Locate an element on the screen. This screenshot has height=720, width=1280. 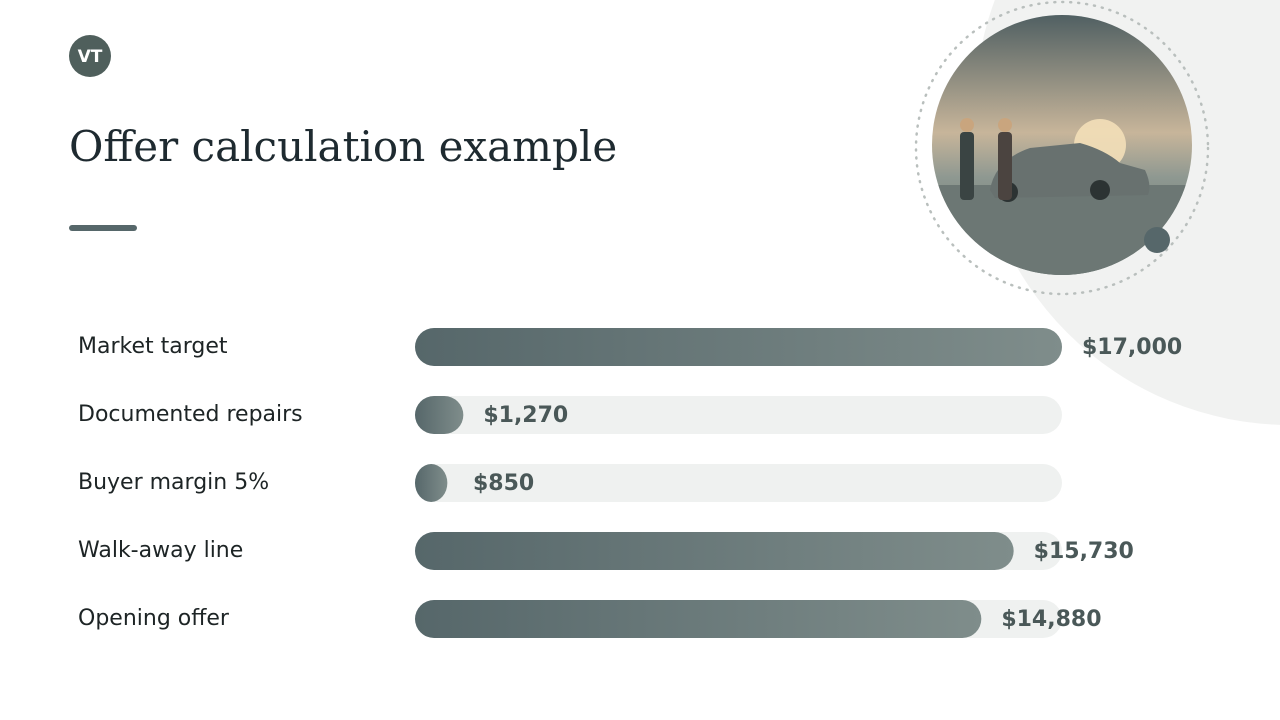
photo is located at coordinates (1062, 145).